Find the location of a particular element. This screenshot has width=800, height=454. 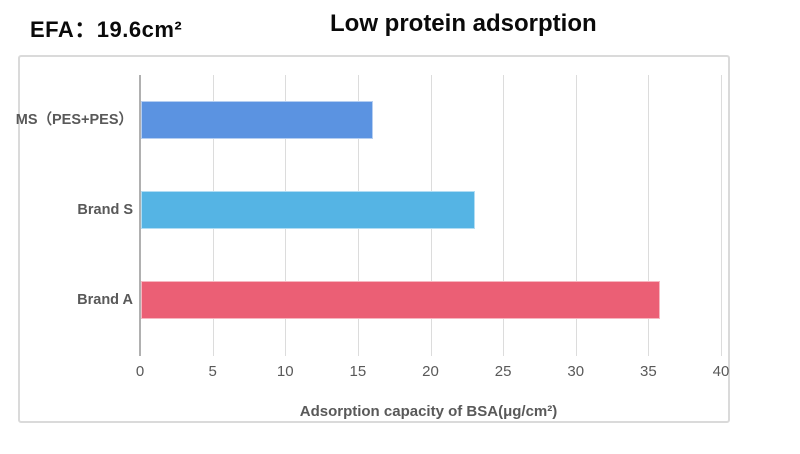

x-tick-label: 20 is located at coordinates (430, 371).